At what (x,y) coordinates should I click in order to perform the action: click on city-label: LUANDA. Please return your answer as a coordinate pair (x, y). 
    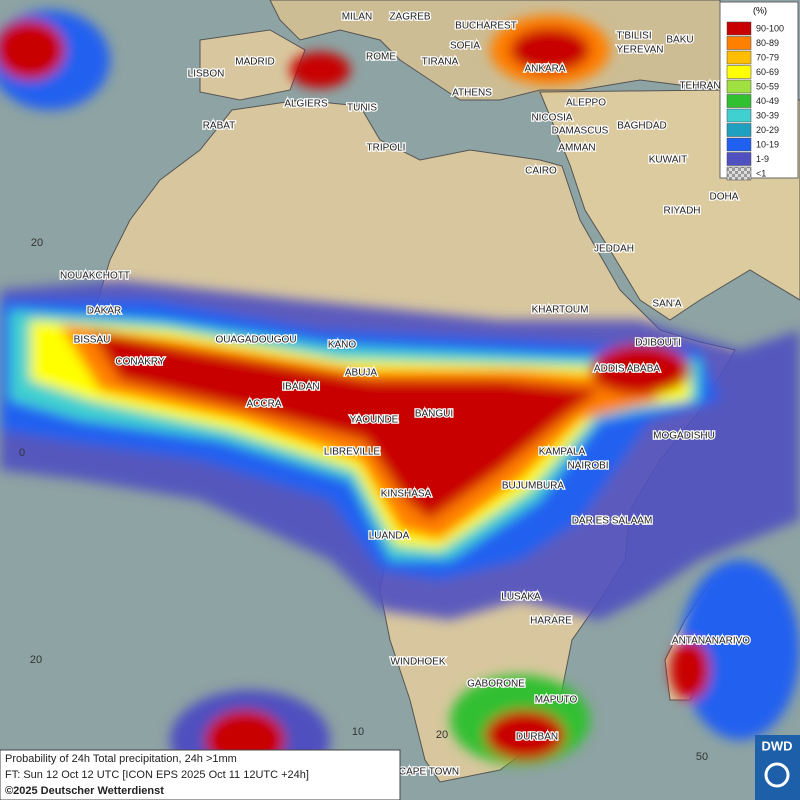
    Looking at the image, I should click on (389, 536).